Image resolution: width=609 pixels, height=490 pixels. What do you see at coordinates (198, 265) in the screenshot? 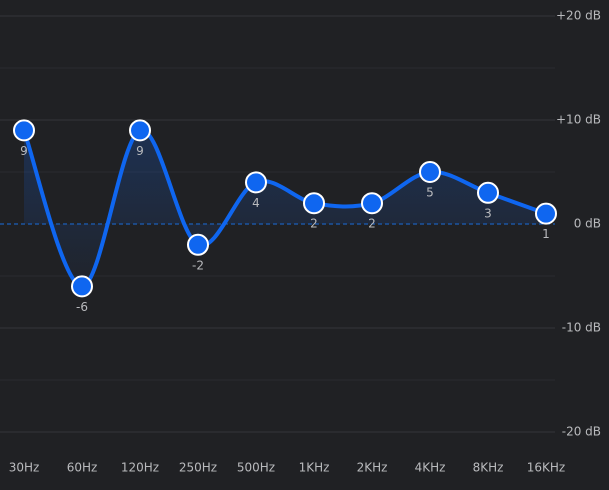
I see `value-label: -2` at bounding box center [198, 265].